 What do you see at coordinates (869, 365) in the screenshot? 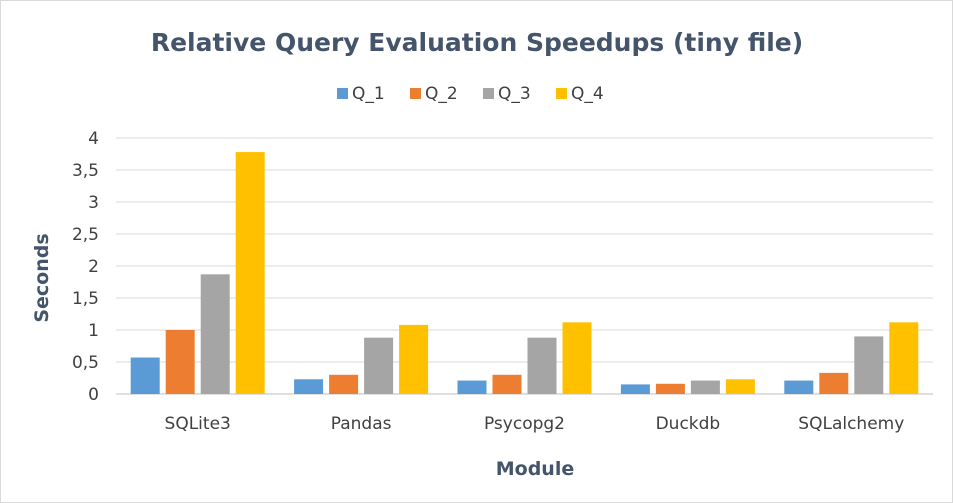
I see `bar-q3-sqlalchemy` at bounding box center [869, 365].